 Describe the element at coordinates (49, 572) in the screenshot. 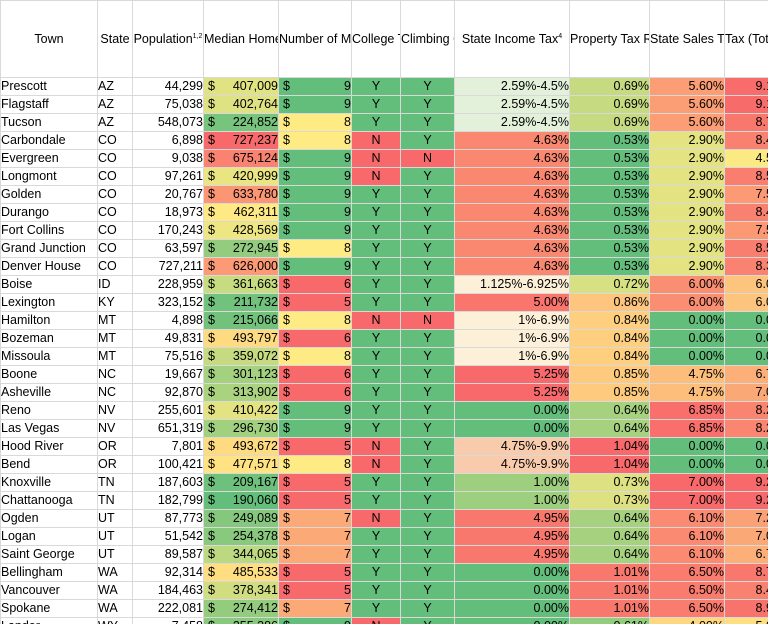

I see `cell-town: Bellingham` at that location.